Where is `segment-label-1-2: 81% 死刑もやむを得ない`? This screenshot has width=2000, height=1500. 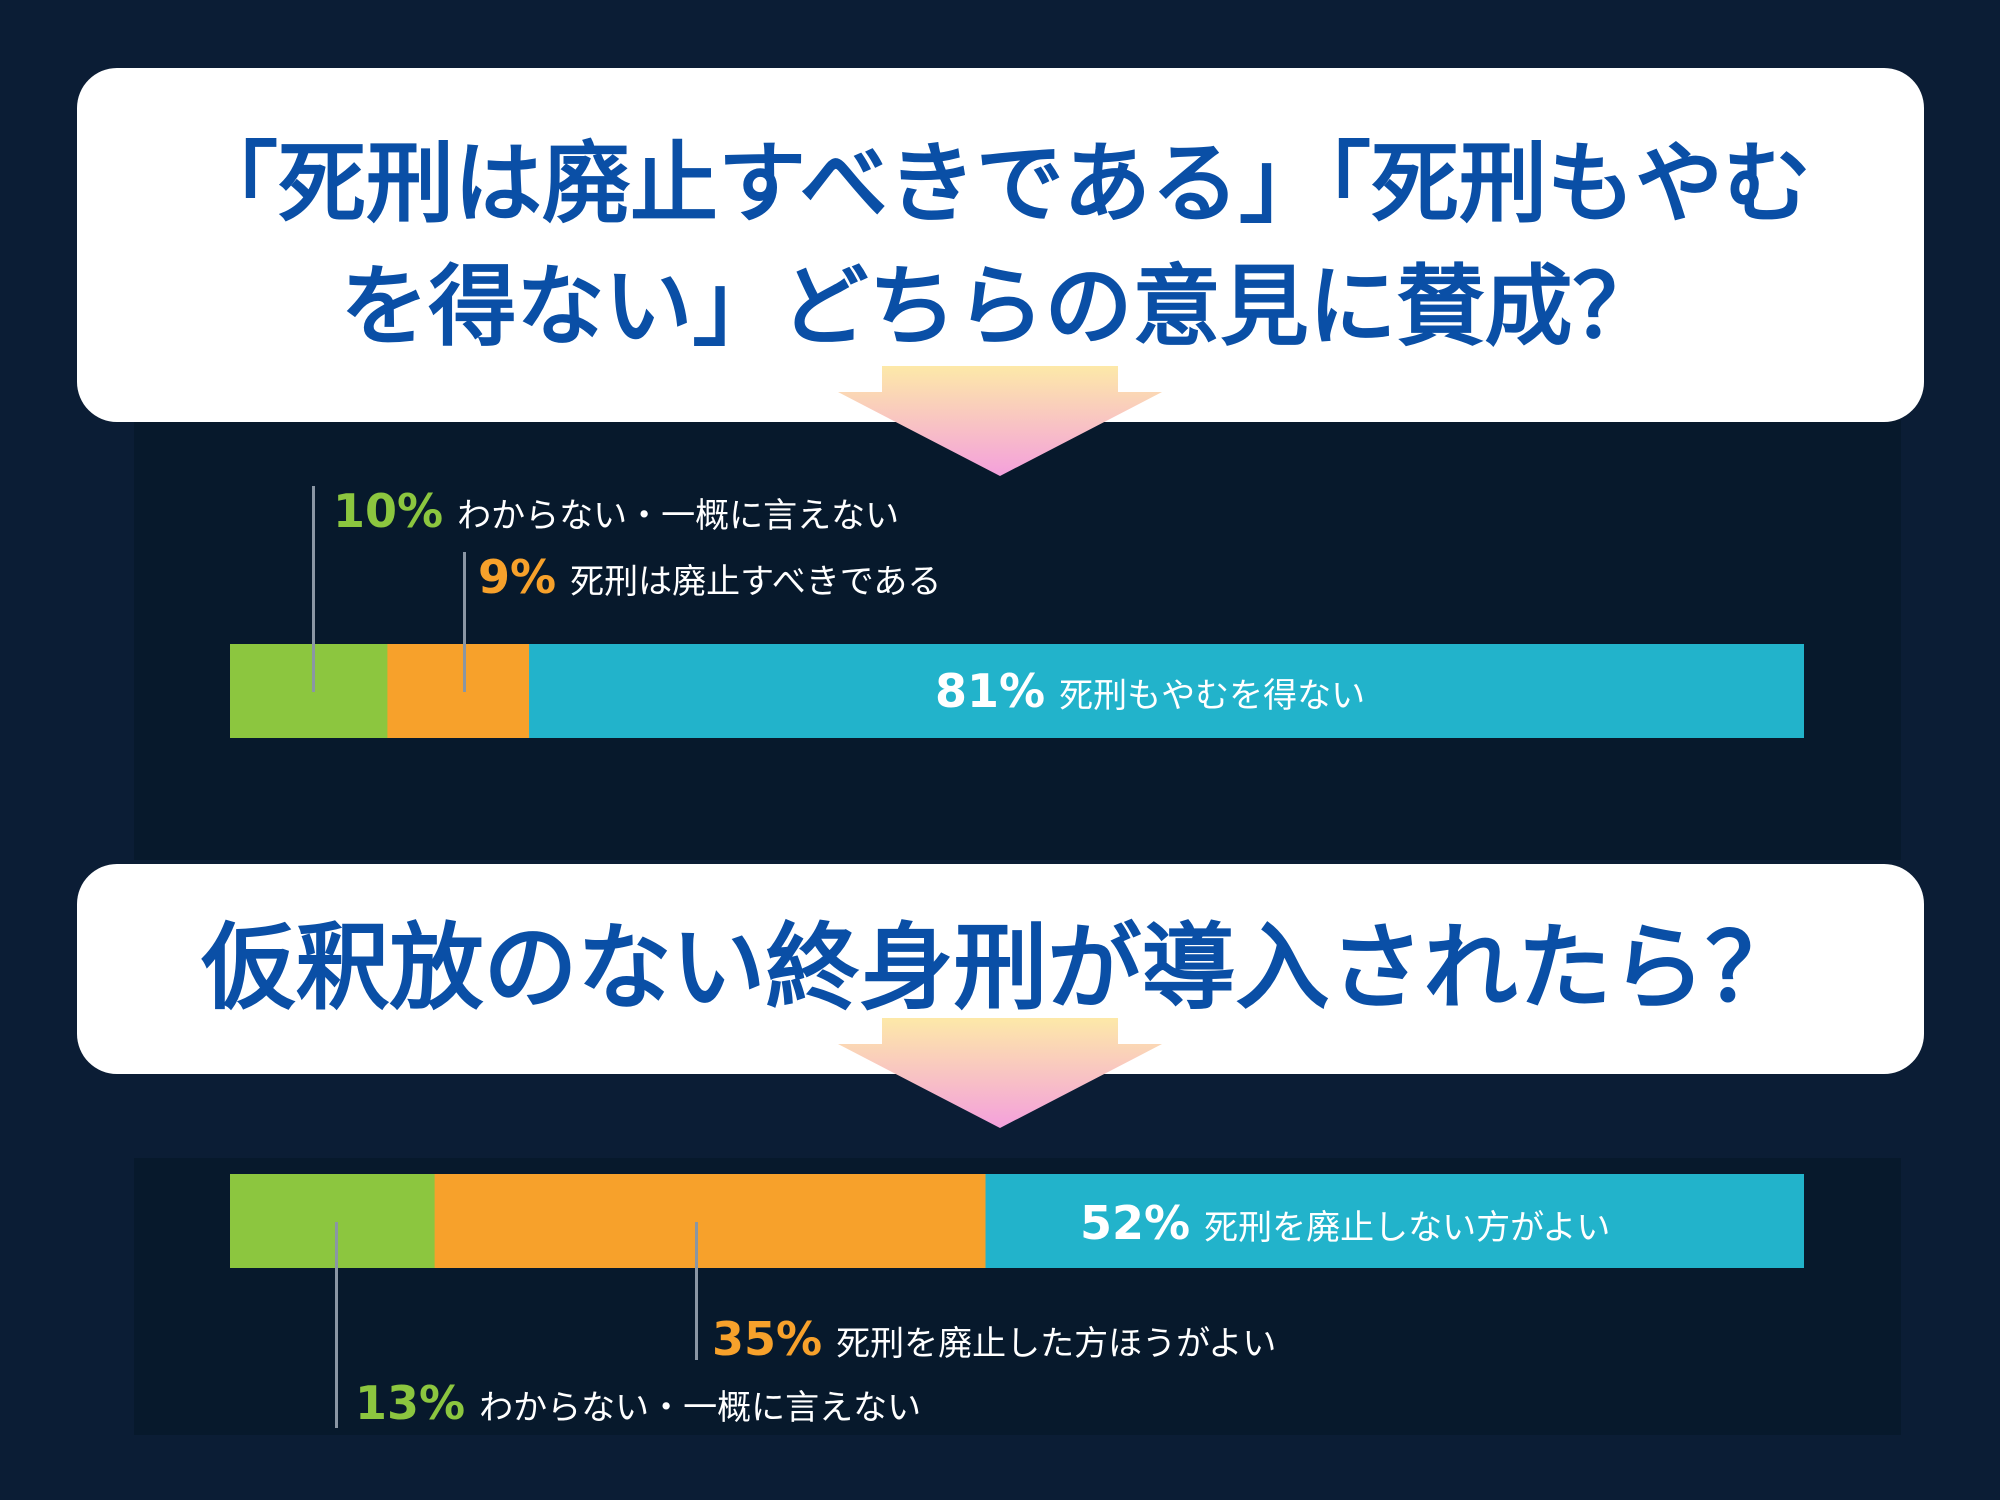 segment-label-1-2: 81% 死刑もやむを得ない is located at coordinates (1150, 691).